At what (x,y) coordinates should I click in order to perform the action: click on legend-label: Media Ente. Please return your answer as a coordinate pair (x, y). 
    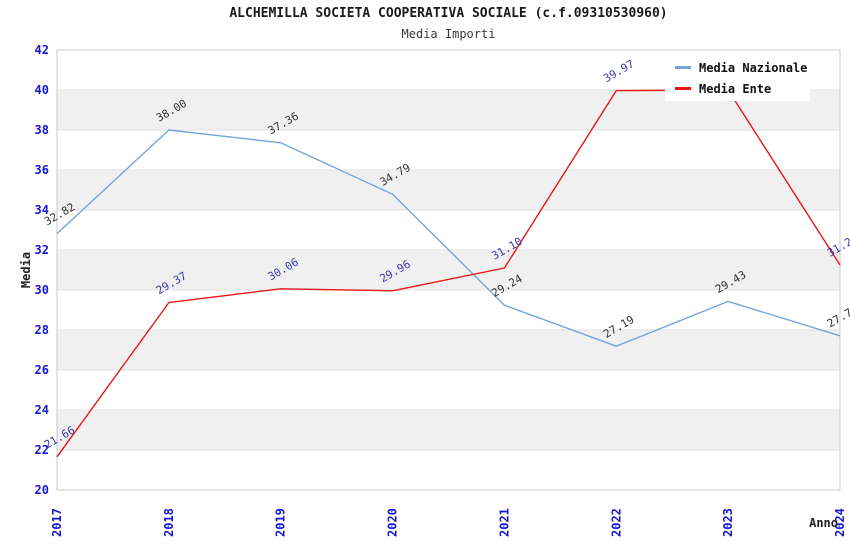
    Looking at the image, I should click on (735, 88).